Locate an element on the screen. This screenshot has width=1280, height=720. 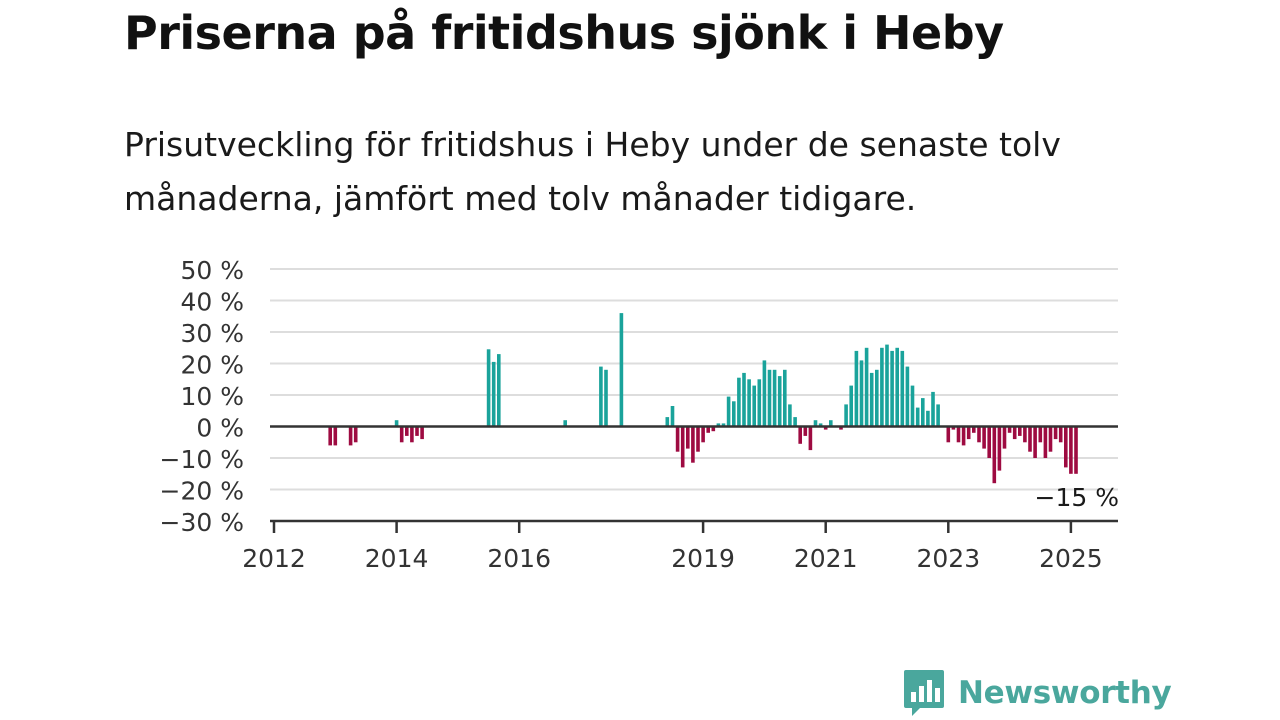
x-tick-label: 2023 is located at coordinates (948, 558).